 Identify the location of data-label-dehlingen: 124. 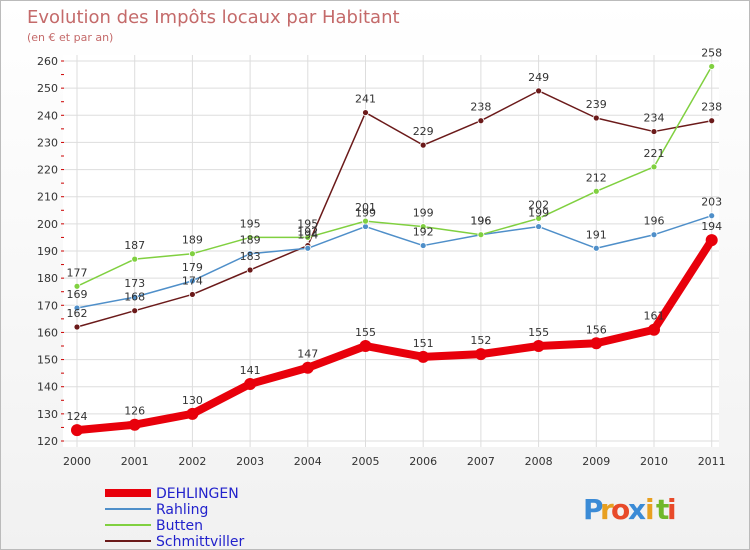
(77, 416).